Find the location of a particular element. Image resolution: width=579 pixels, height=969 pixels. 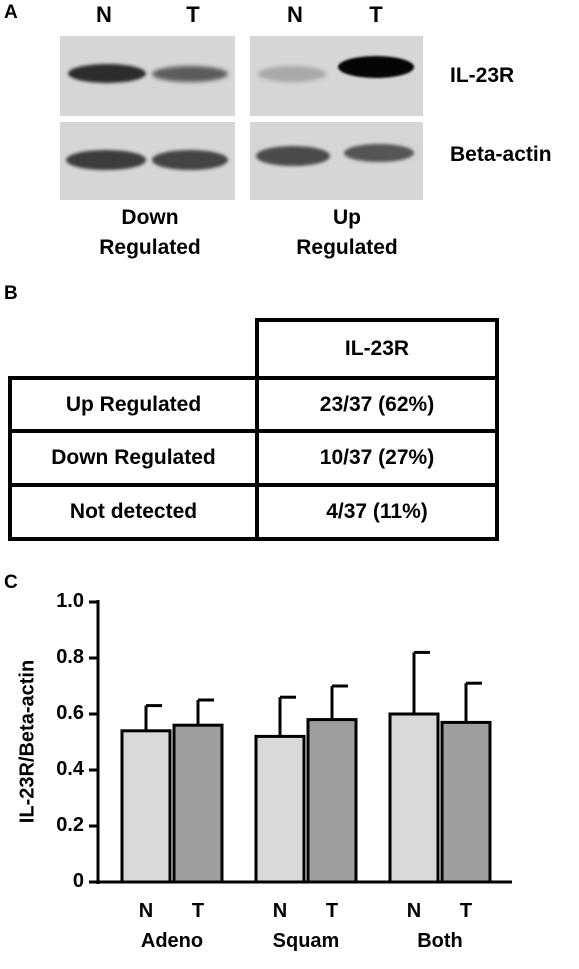

group-label: Squam is located at coordinates (306, 941).